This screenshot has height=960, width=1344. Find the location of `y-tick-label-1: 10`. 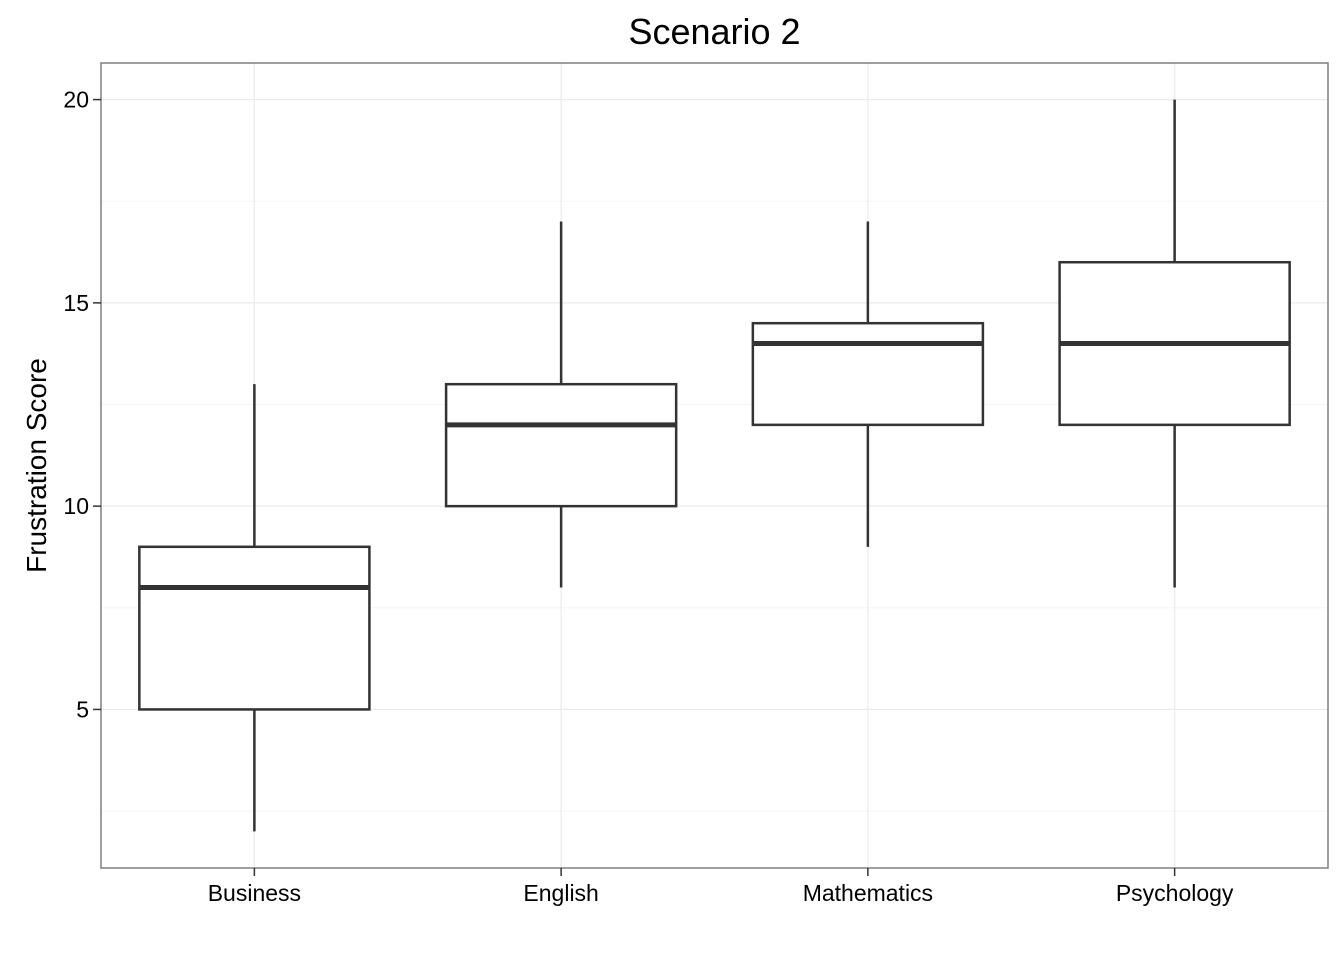

y-tick-label-1: 10 is located at coordinates (76, 506).